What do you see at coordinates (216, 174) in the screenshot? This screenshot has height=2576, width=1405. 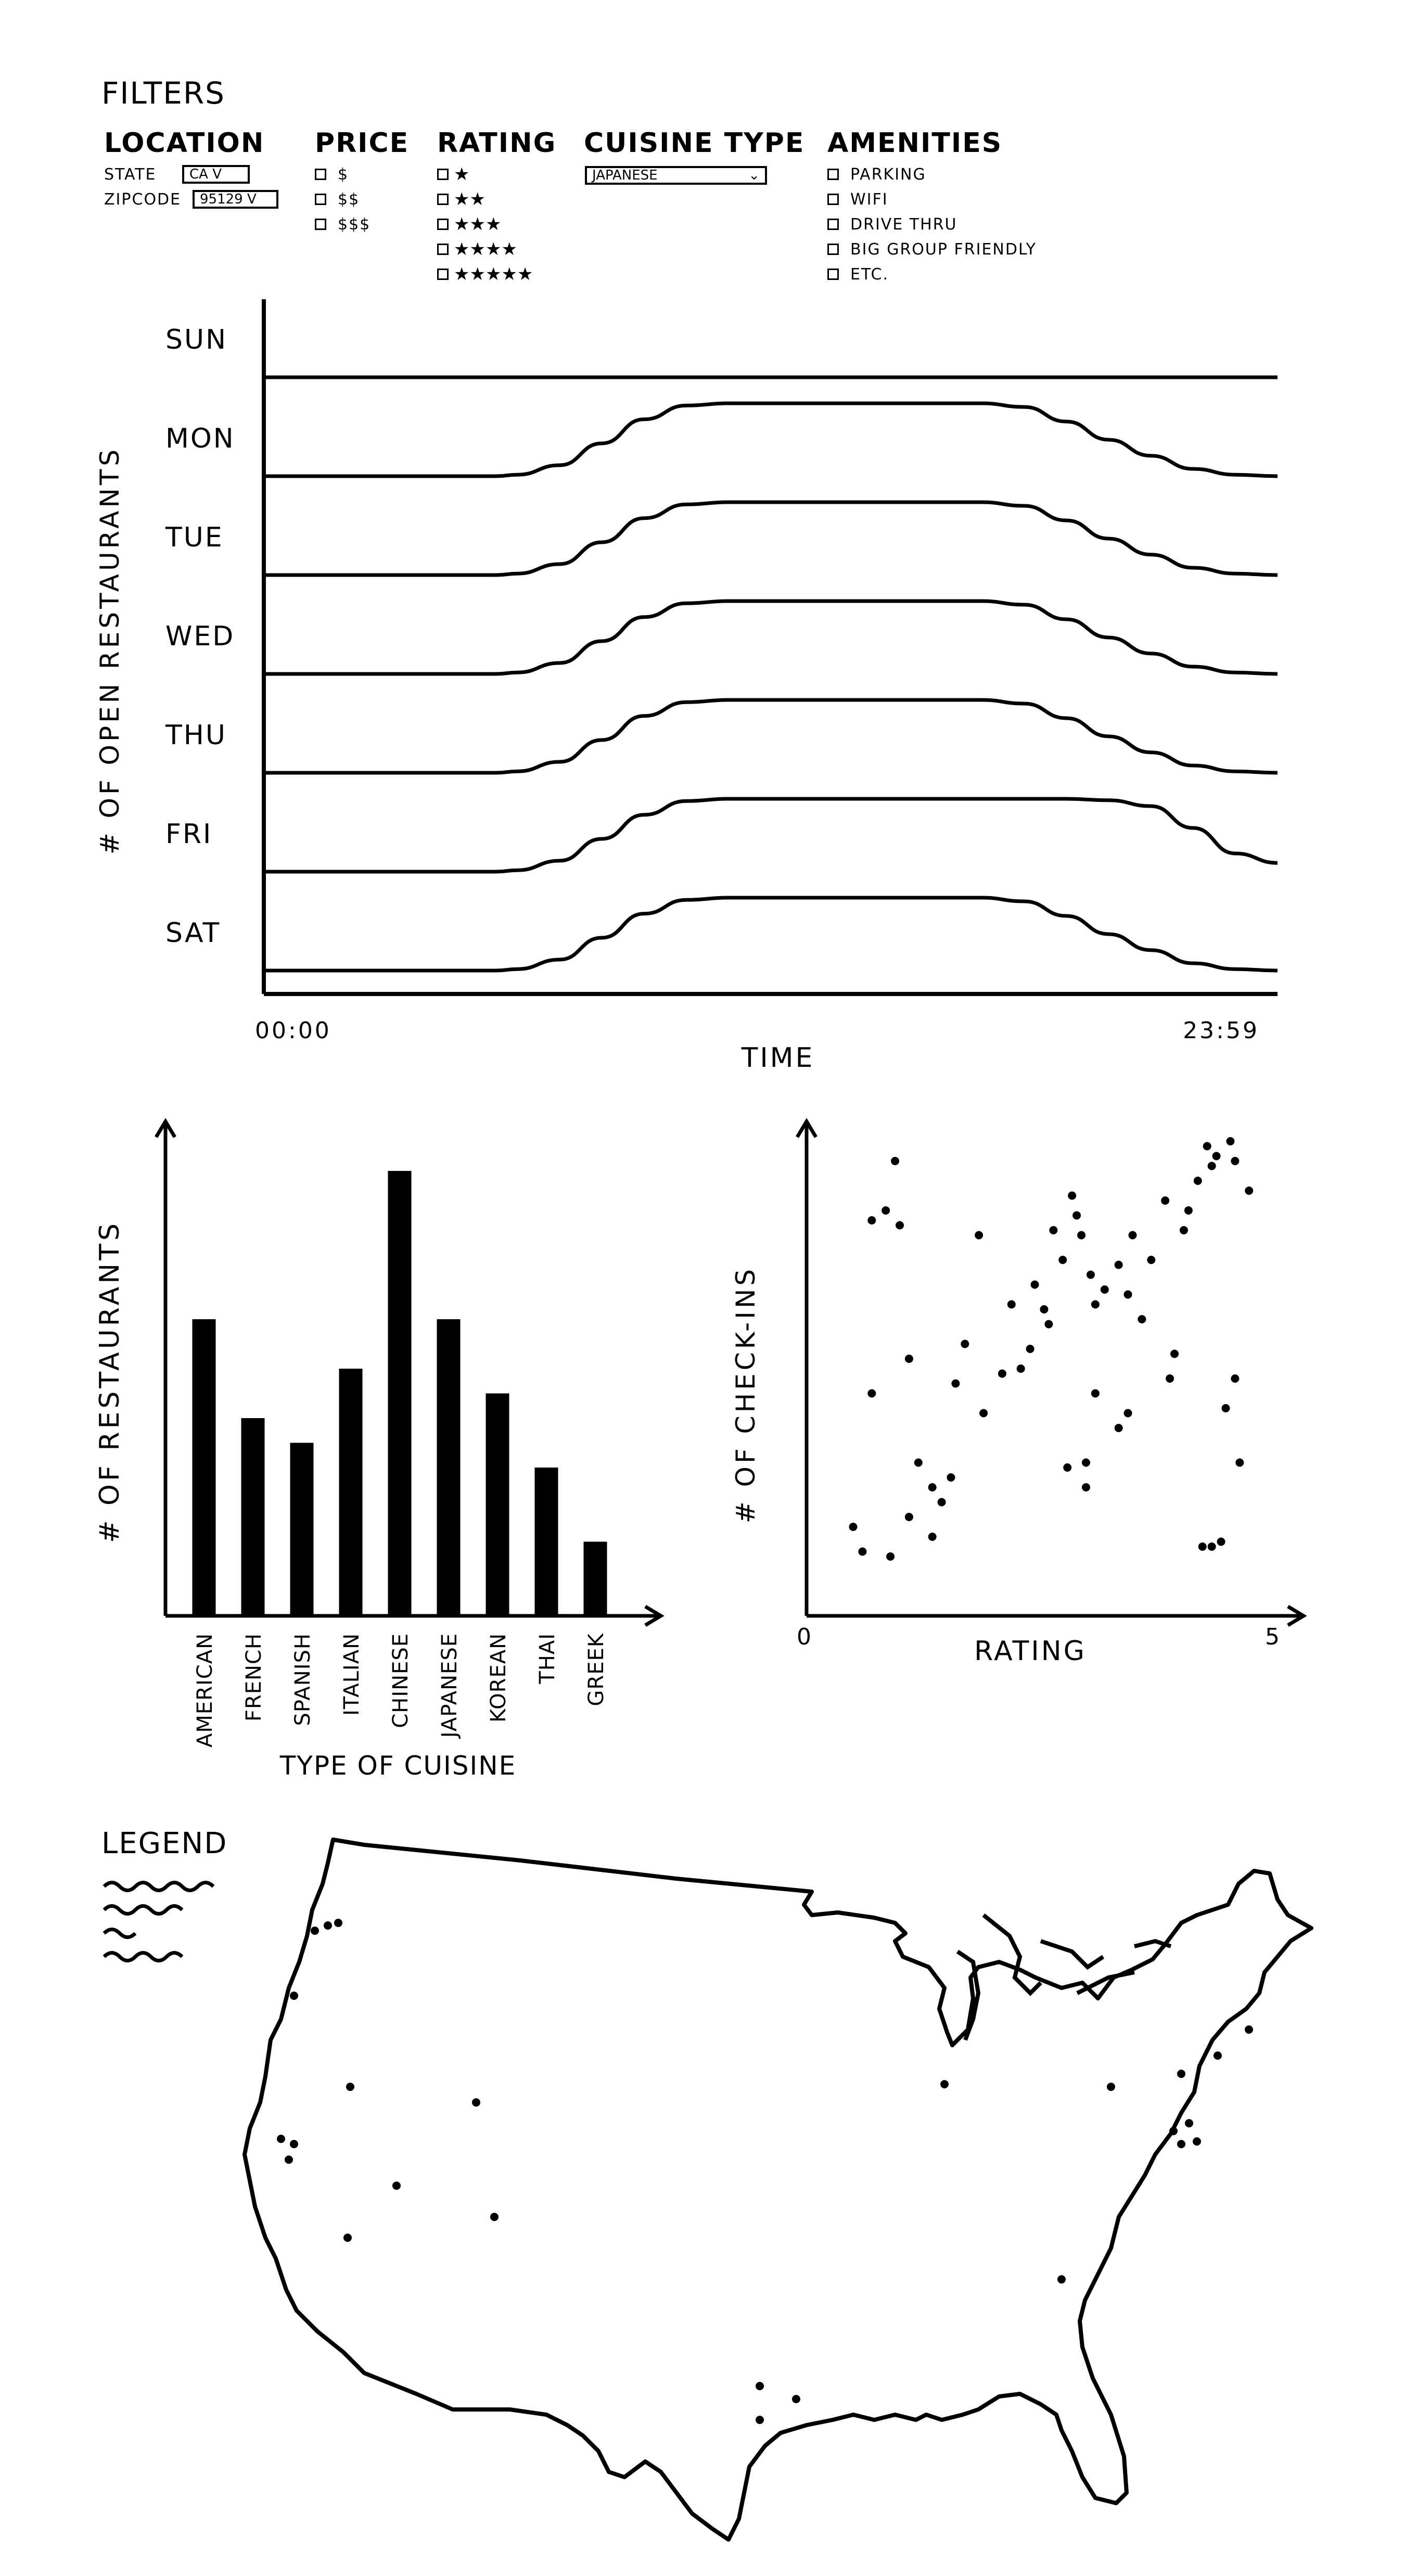 I see `state-select: CA V` at bounding box center [216, 174].